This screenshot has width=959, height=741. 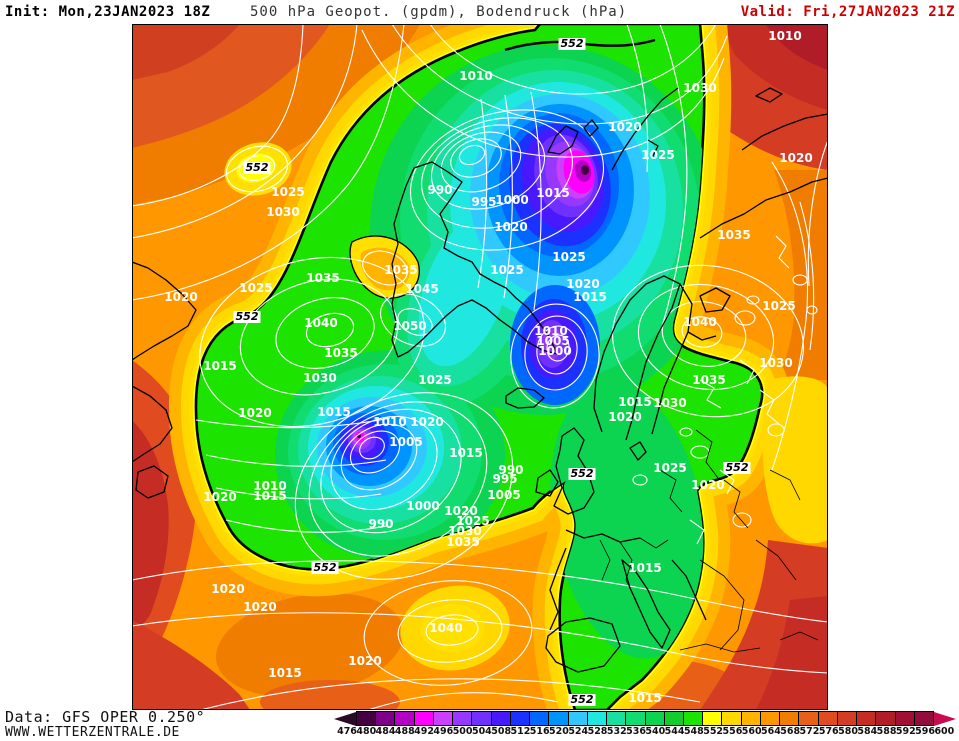 I want to click on colorbar-tick: 576, so click(x=828, y=731).